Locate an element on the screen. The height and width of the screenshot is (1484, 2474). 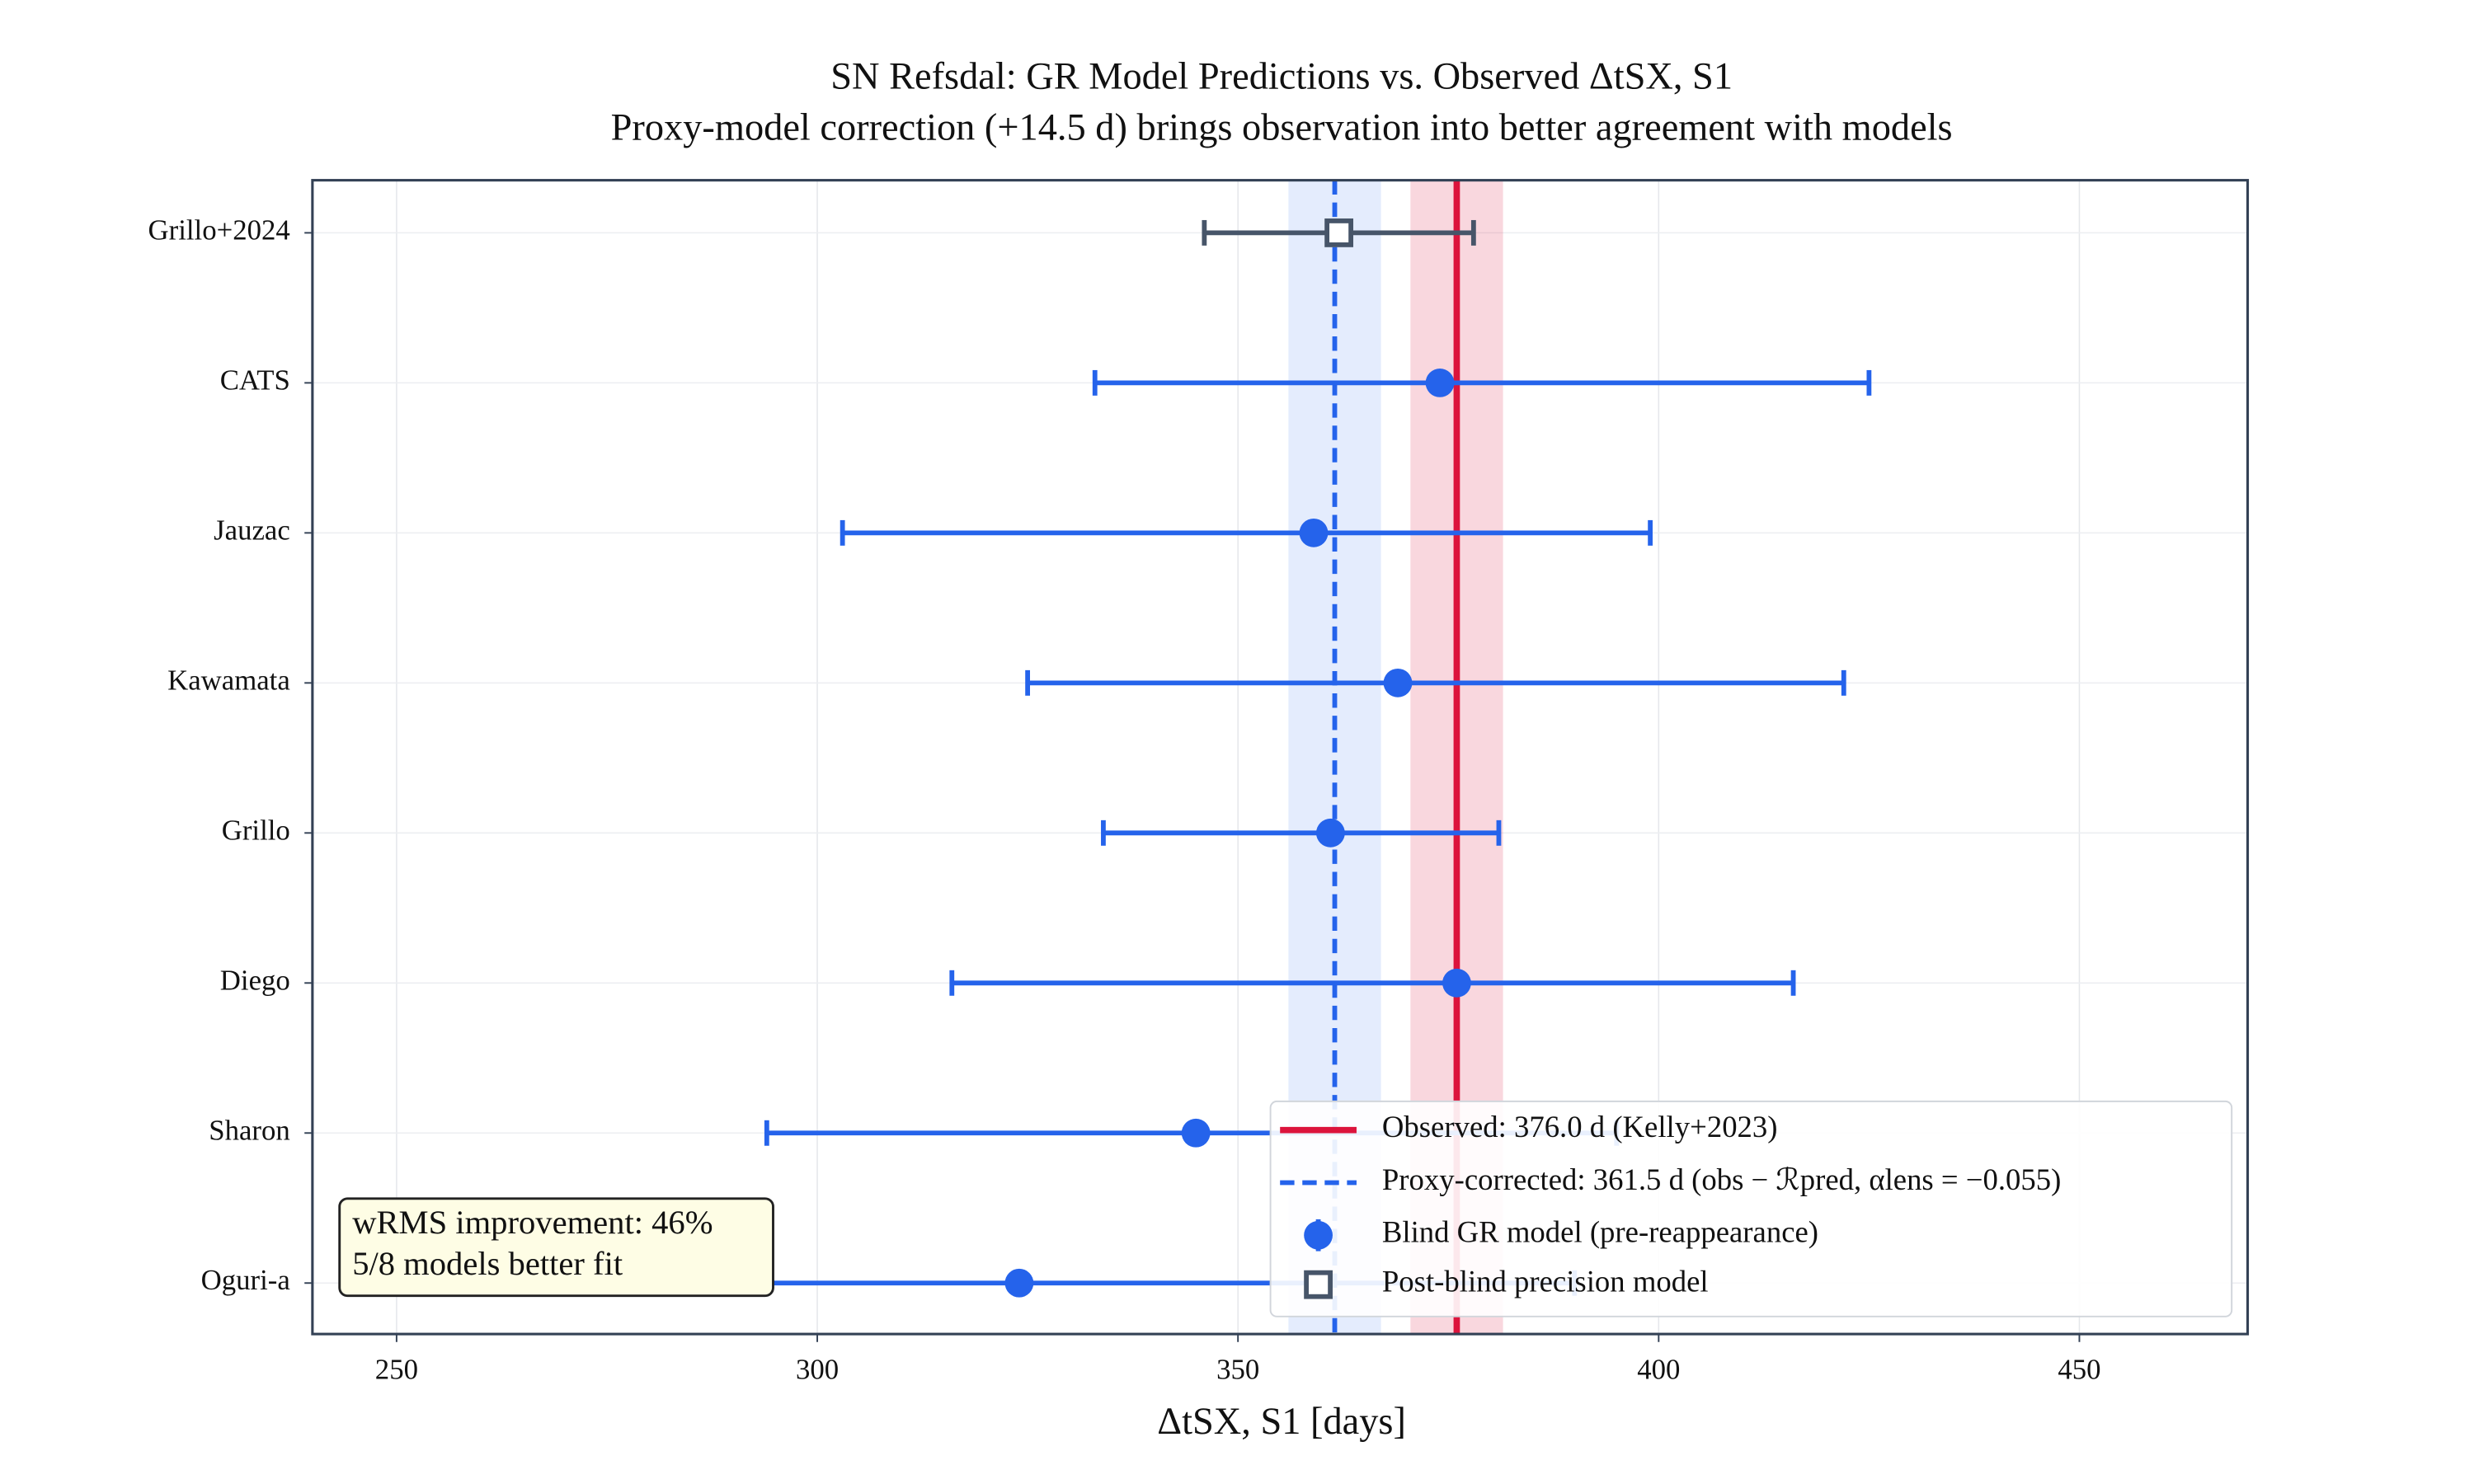
x-tick-label: 350 is located at coordinates (1237, 1369).